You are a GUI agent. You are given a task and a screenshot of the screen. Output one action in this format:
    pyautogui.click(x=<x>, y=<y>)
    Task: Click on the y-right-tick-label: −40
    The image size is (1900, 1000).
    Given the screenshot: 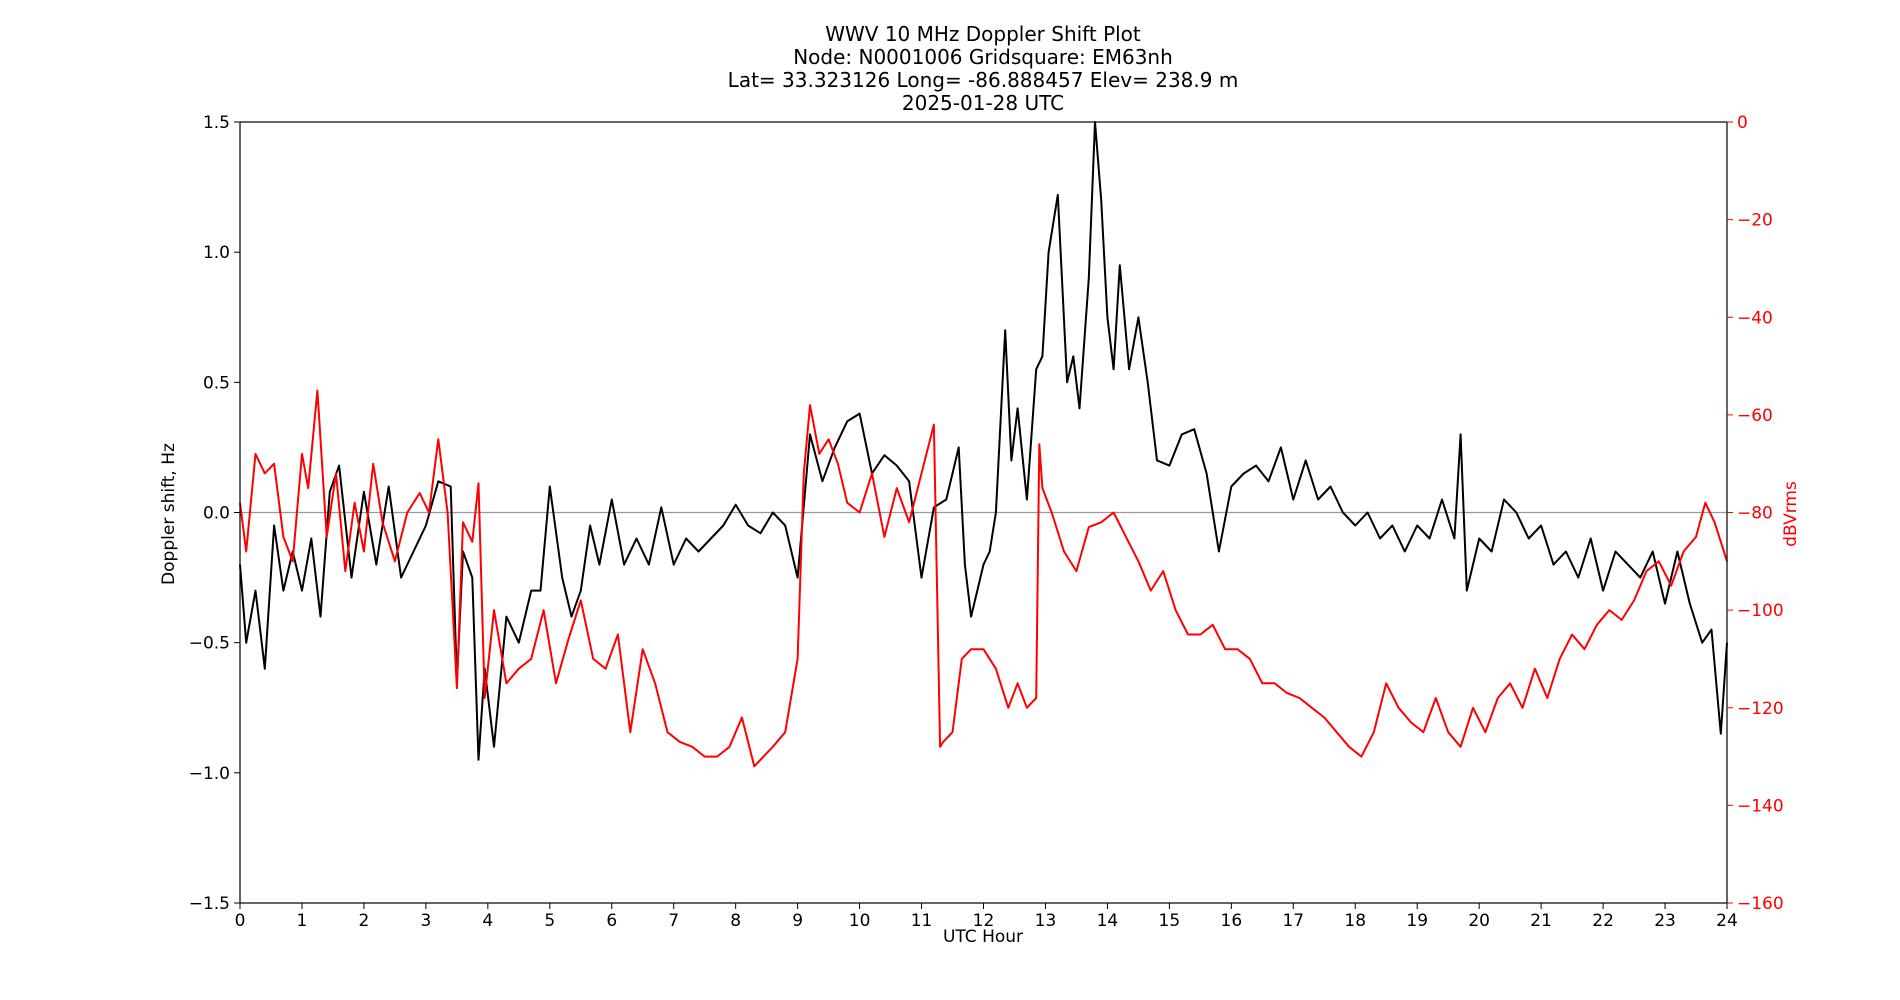 What is the action you would take?
    pyautogui.click(x=1755, y=318)
    